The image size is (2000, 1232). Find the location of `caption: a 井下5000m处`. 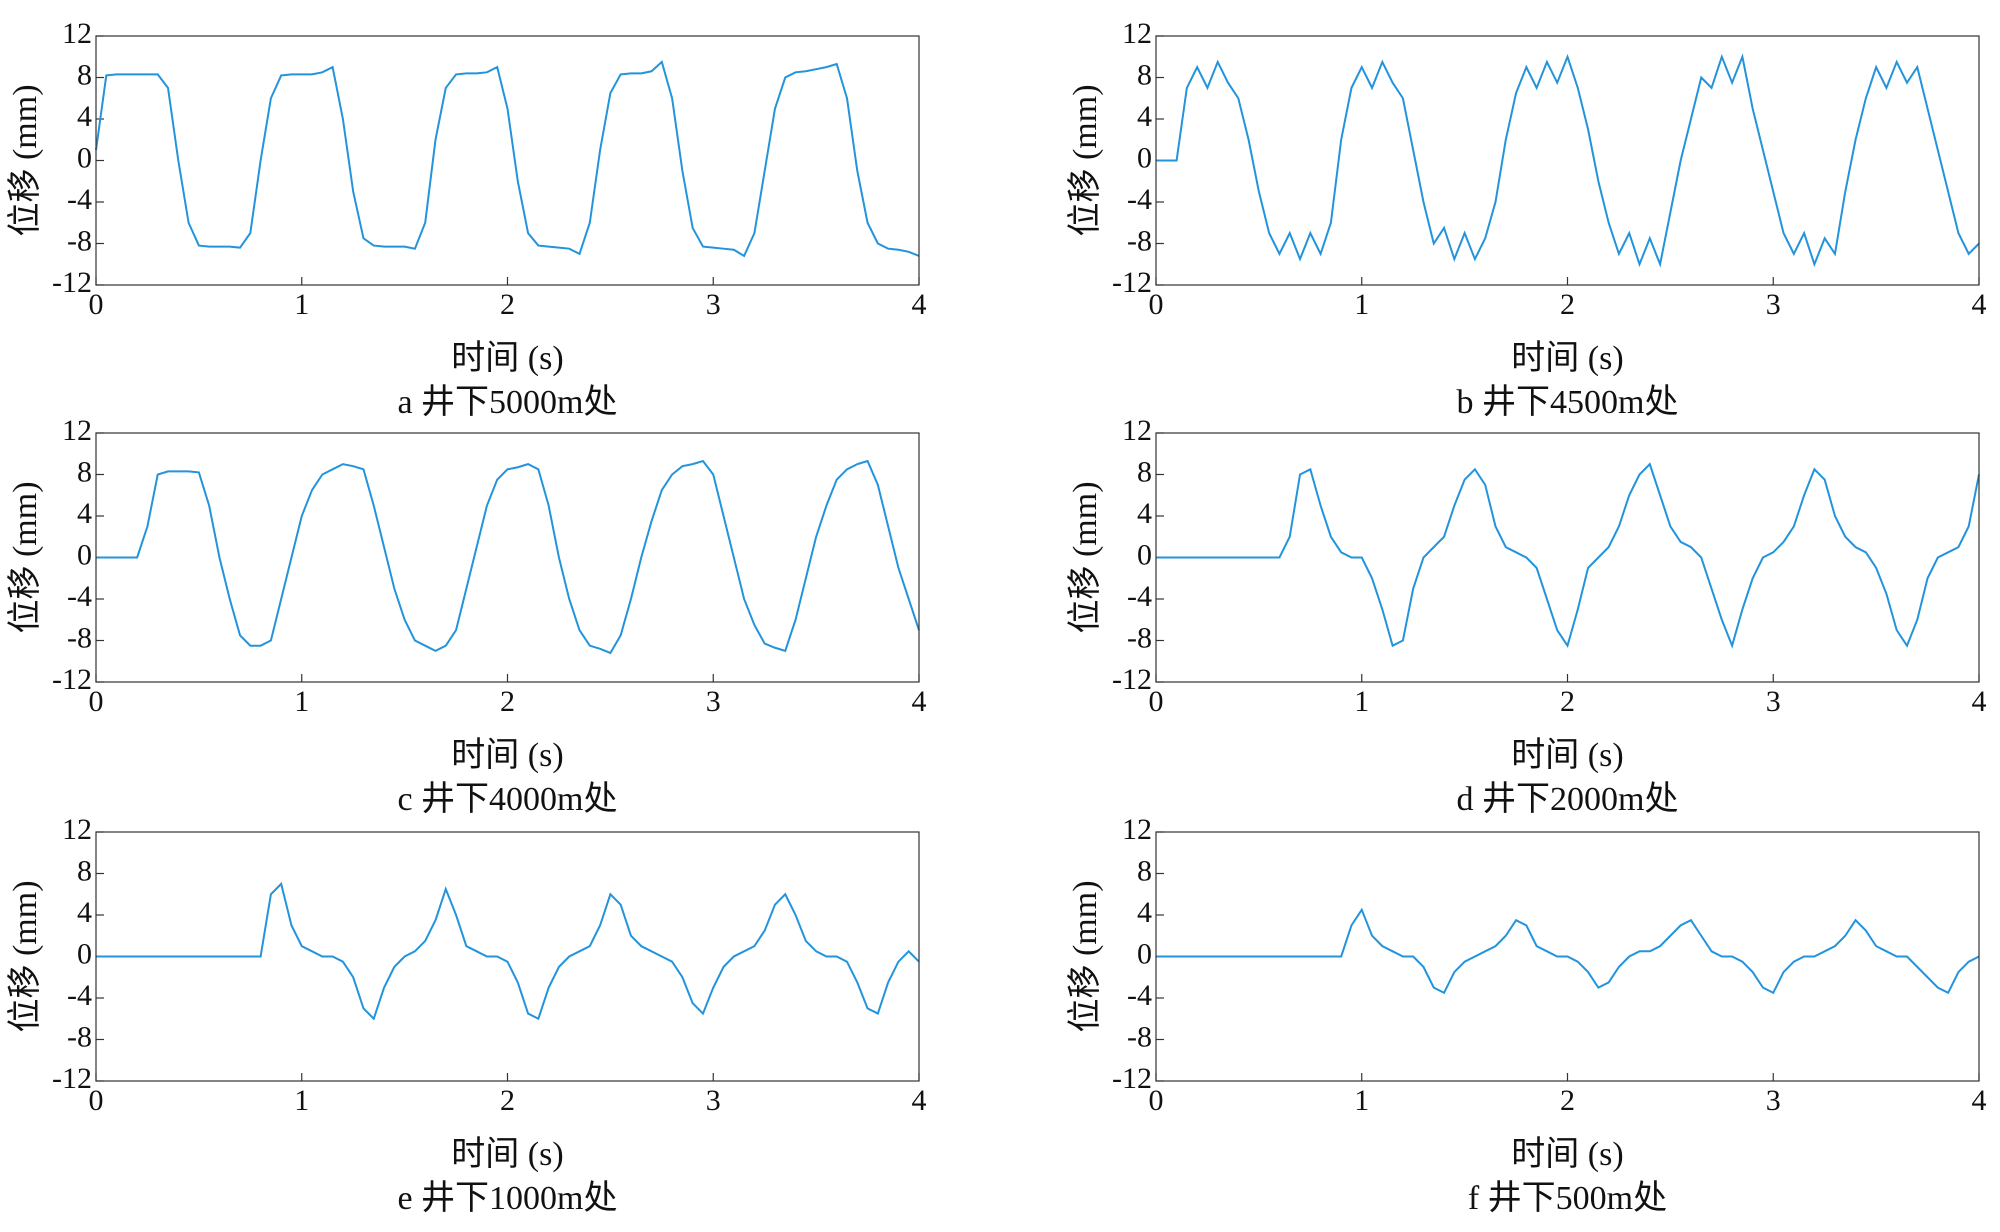

caption: a 井下5000m处 is located at coordinates (507, 402).